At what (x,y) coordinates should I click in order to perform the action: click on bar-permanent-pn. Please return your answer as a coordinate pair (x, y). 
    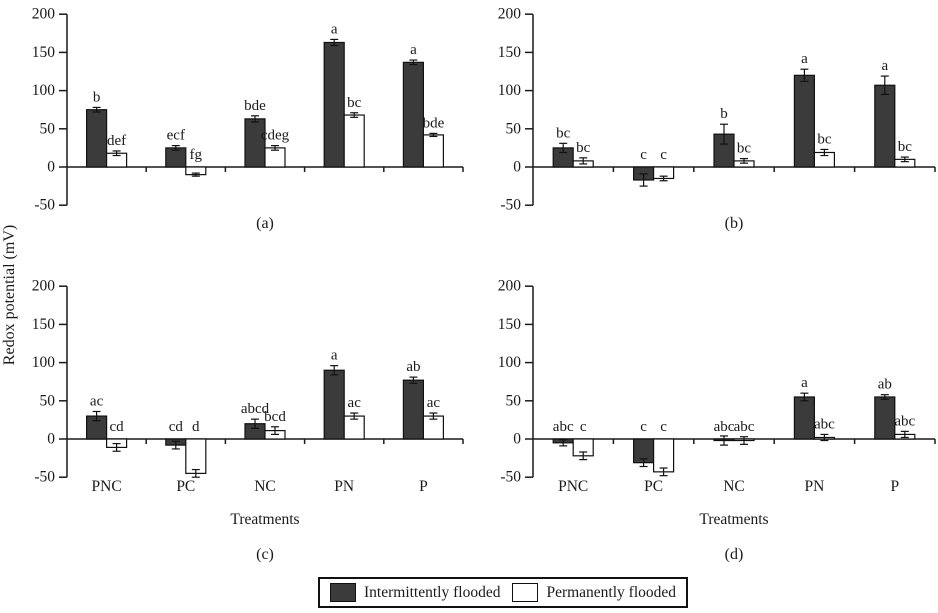
    Looking at the image, I should click on (354, 141).